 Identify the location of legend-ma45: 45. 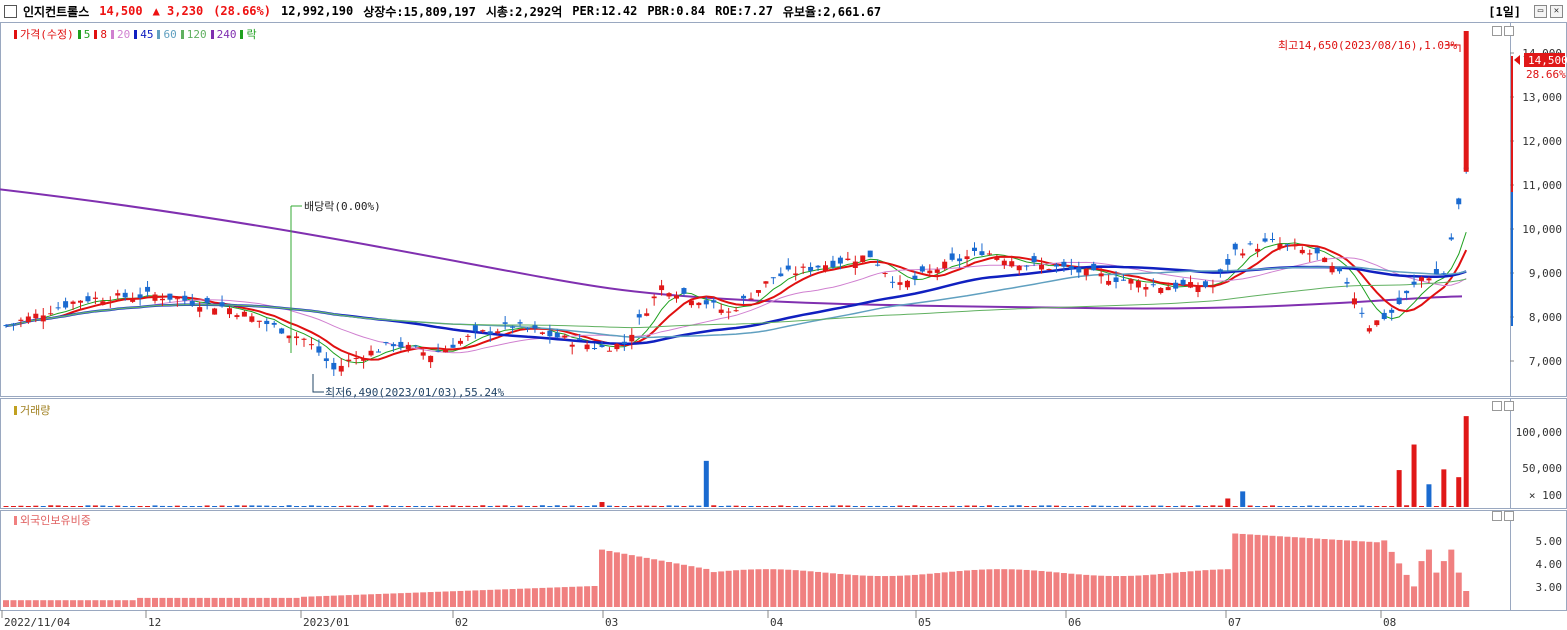
(147, 34).